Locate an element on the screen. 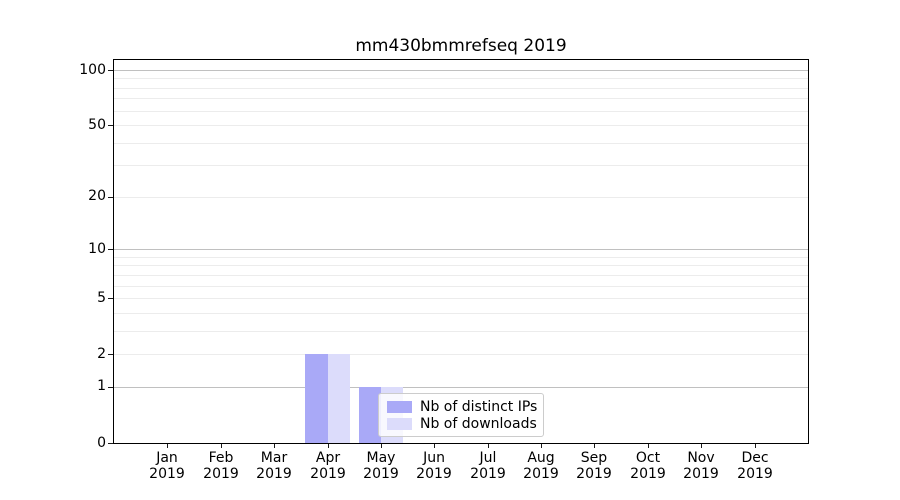 The width and height of the screenshot is (900, 500). x-tick-label-aug: Aug 2019 is located at coordinates (541, 466).